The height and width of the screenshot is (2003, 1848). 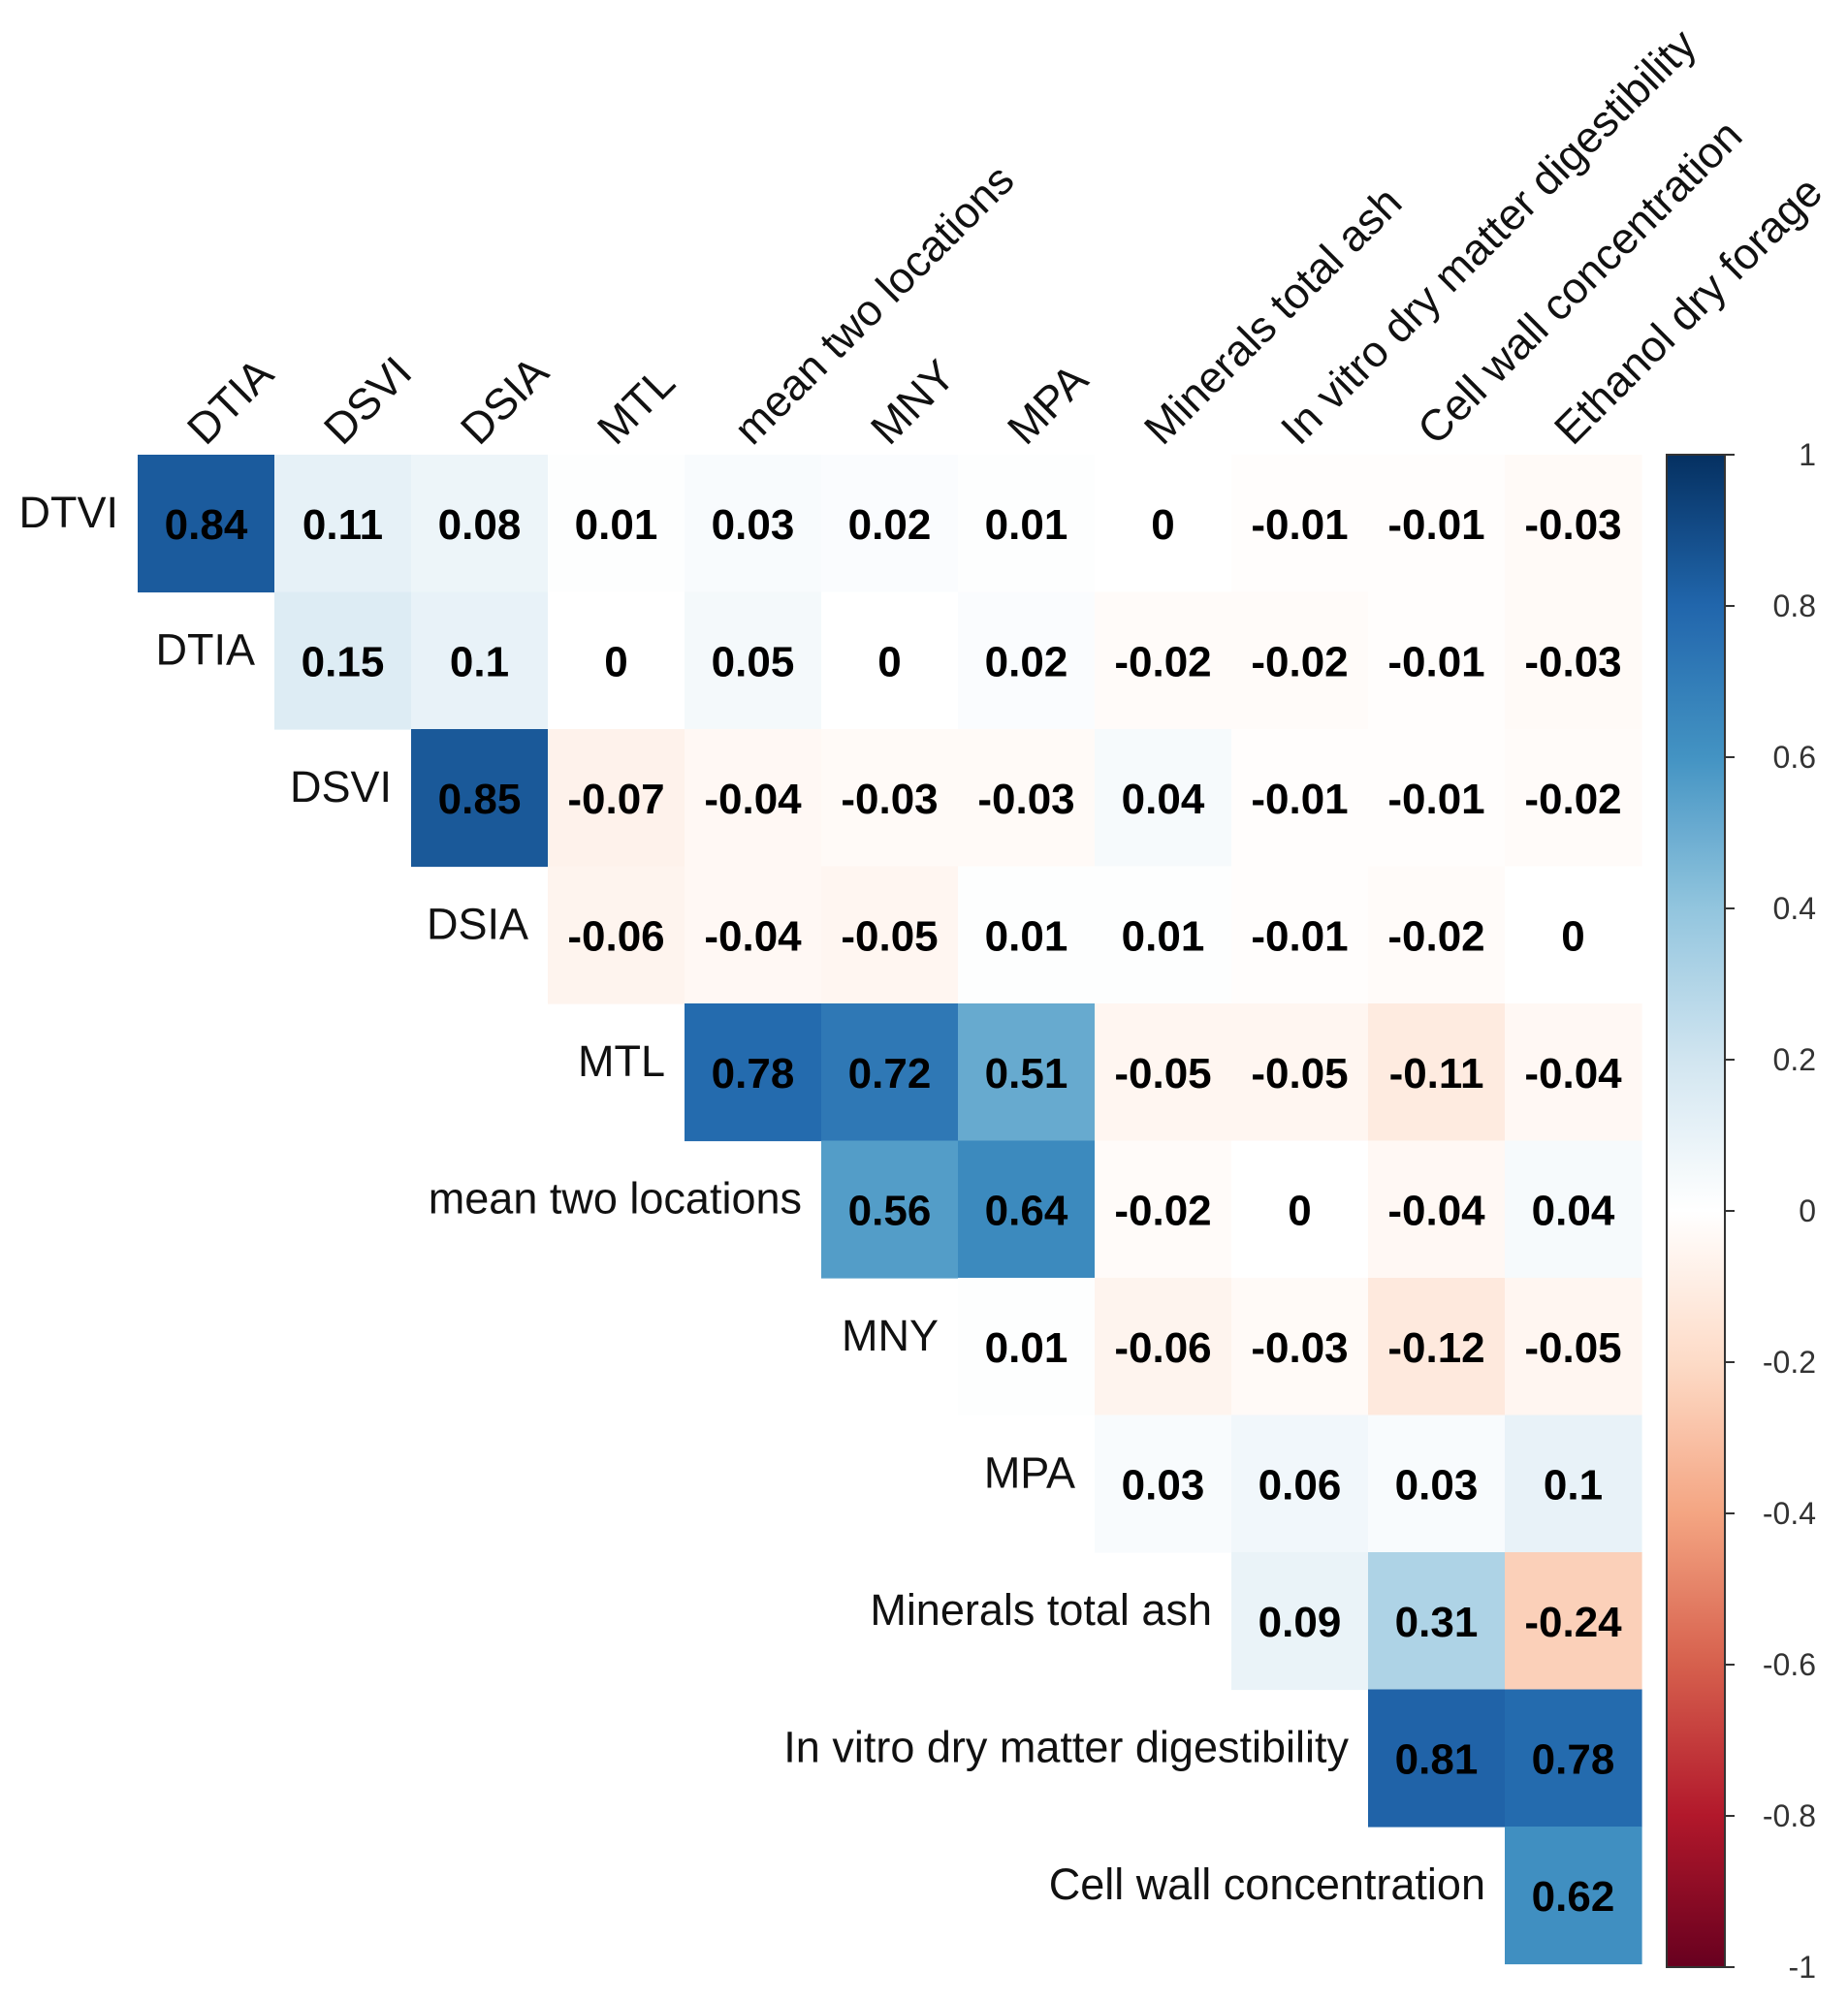 What do you see at coordinates (1789, 1664) in the screenshot?
I see `colorbar-tick-label: -0.6` at bounding box center [1789, 1664].